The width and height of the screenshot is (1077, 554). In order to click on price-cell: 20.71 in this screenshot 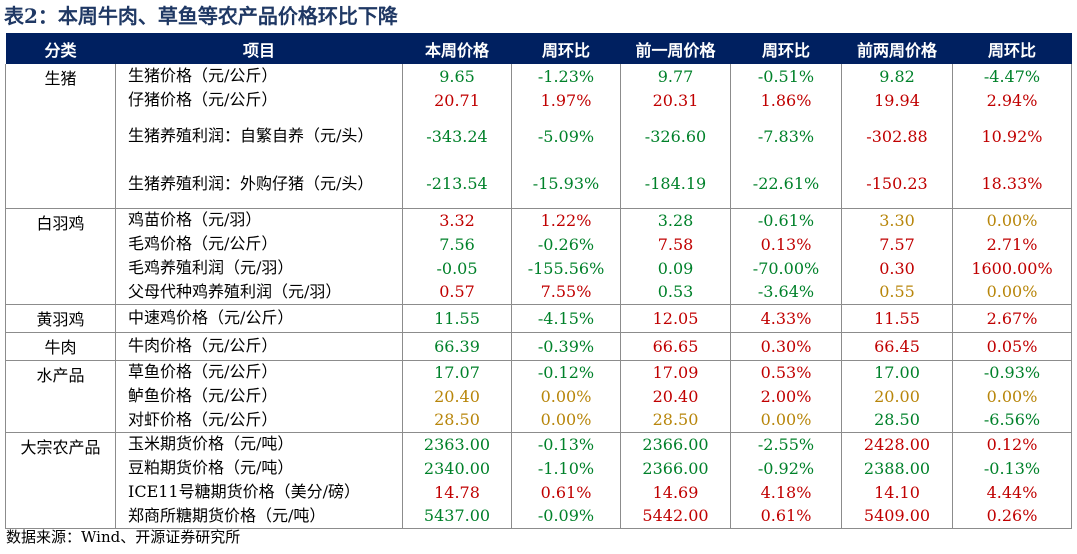, I will do `click(457, 100)`.